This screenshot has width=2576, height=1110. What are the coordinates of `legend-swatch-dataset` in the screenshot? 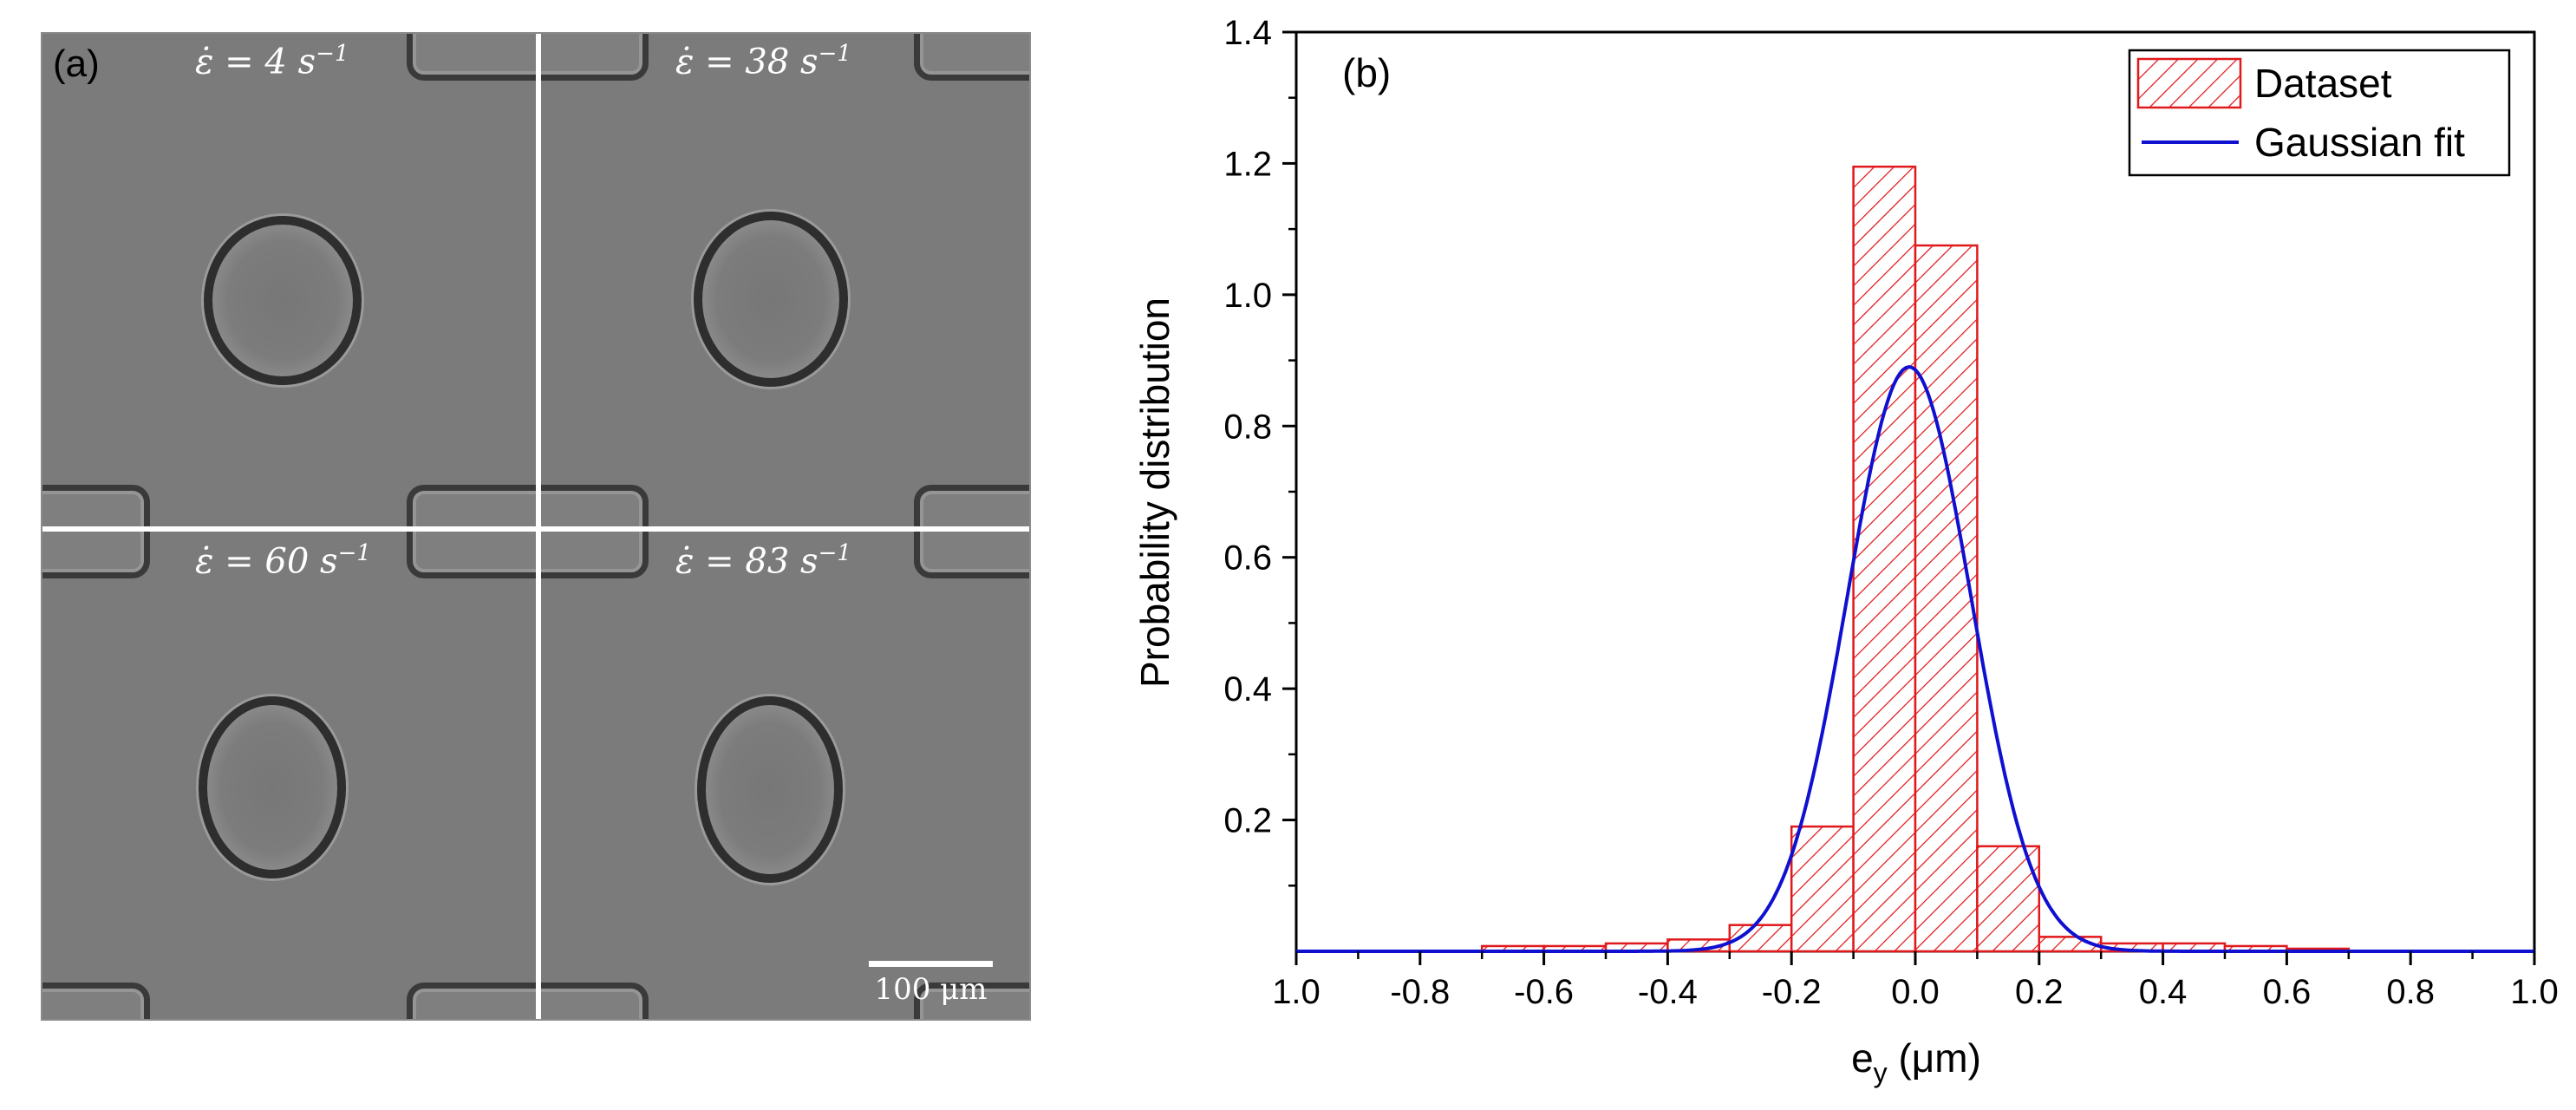 It's located at (2189, 83).